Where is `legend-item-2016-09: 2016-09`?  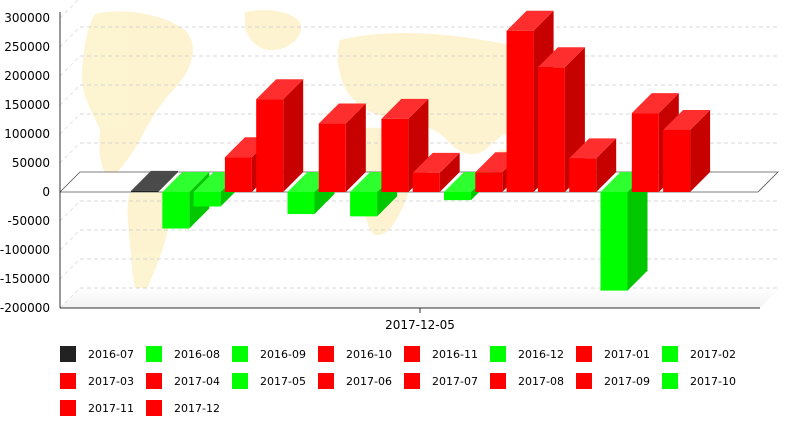
legend-item-2016-09: 2016-09 is located at coordinates (269, 354).